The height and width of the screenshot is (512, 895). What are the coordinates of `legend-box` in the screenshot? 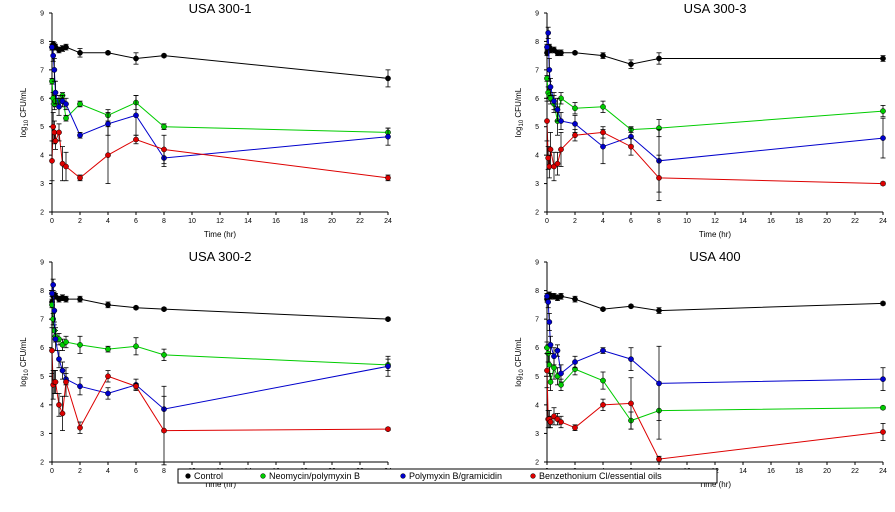 It's located at (447, 476).